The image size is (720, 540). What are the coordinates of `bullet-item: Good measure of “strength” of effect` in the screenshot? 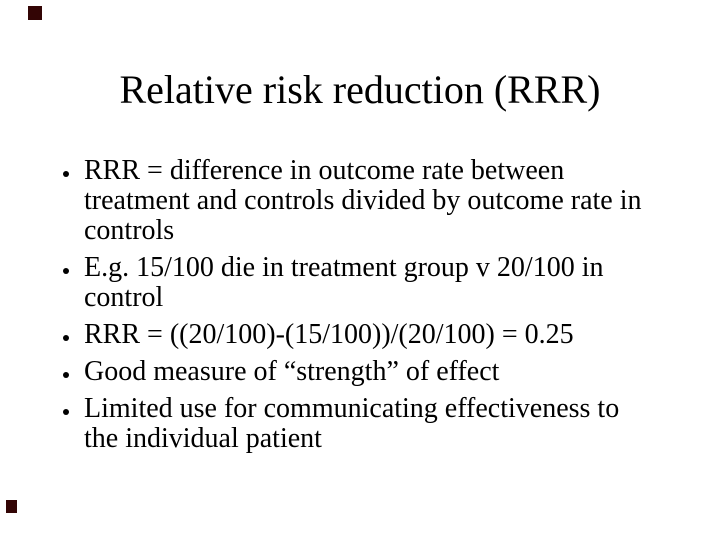 It's located at (363, 372).